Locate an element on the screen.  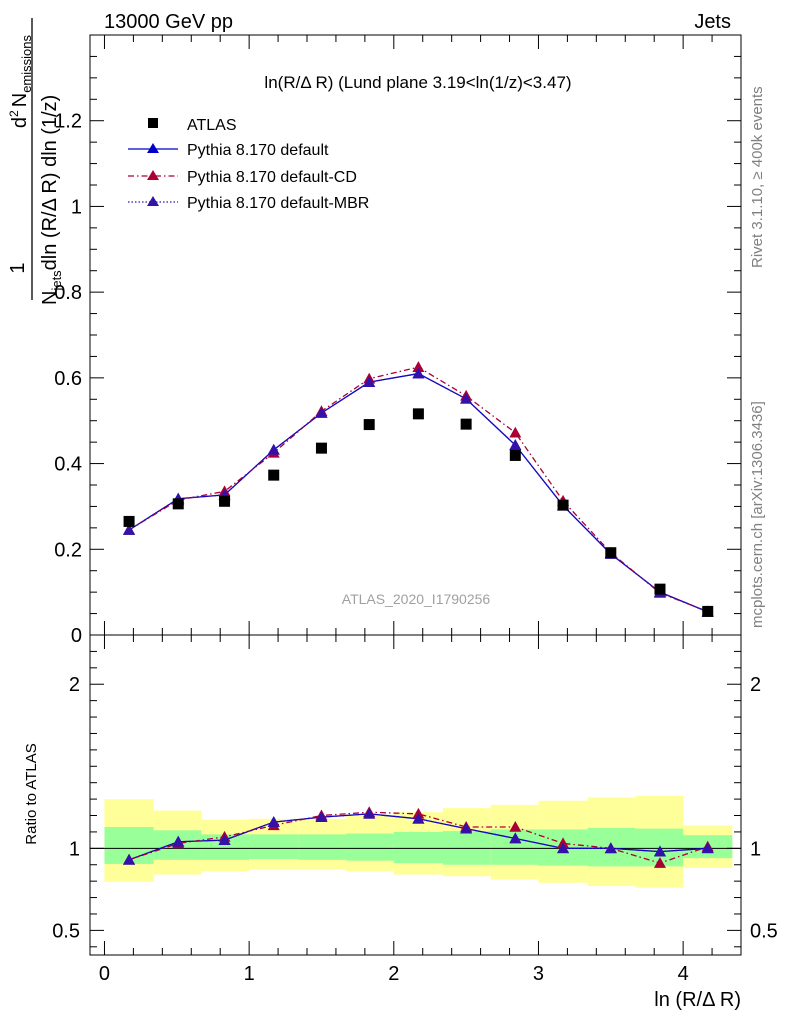
legend-mbr-label: Pythia 8.170 default-MBR is located at coordinates (278, 203).